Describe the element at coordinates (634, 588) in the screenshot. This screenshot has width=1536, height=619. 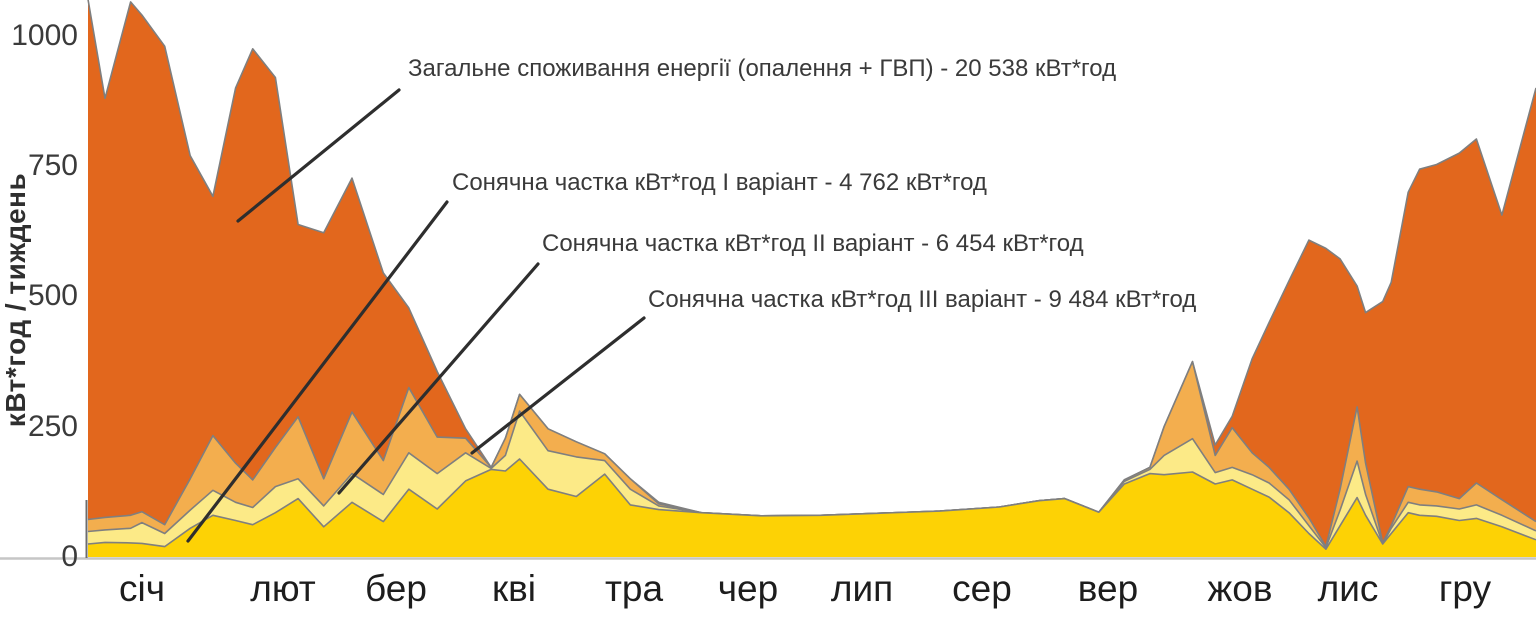
I see `month-label-5: тра` at that location.